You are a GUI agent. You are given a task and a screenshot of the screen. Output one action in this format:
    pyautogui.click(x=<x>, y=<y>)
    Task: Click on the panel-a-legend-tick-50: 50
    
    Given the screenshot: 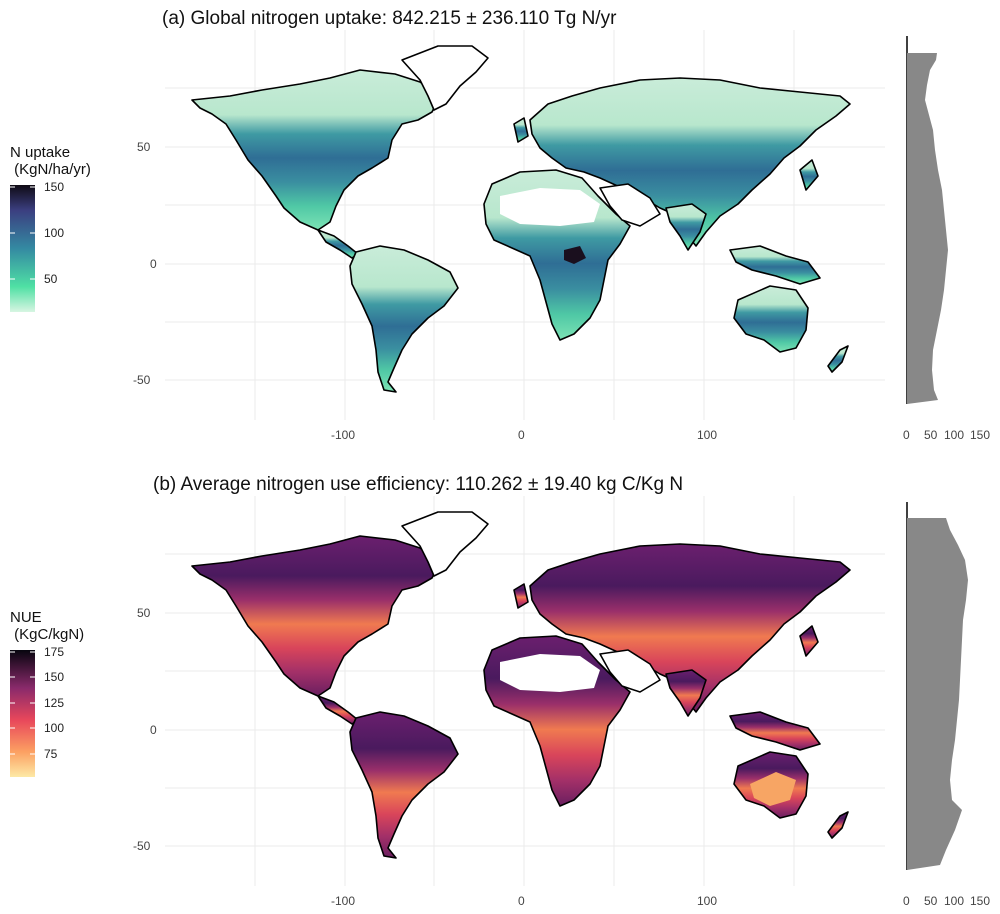 What is the action you would take?
    pyautogui.click(x=51, y=279)
    